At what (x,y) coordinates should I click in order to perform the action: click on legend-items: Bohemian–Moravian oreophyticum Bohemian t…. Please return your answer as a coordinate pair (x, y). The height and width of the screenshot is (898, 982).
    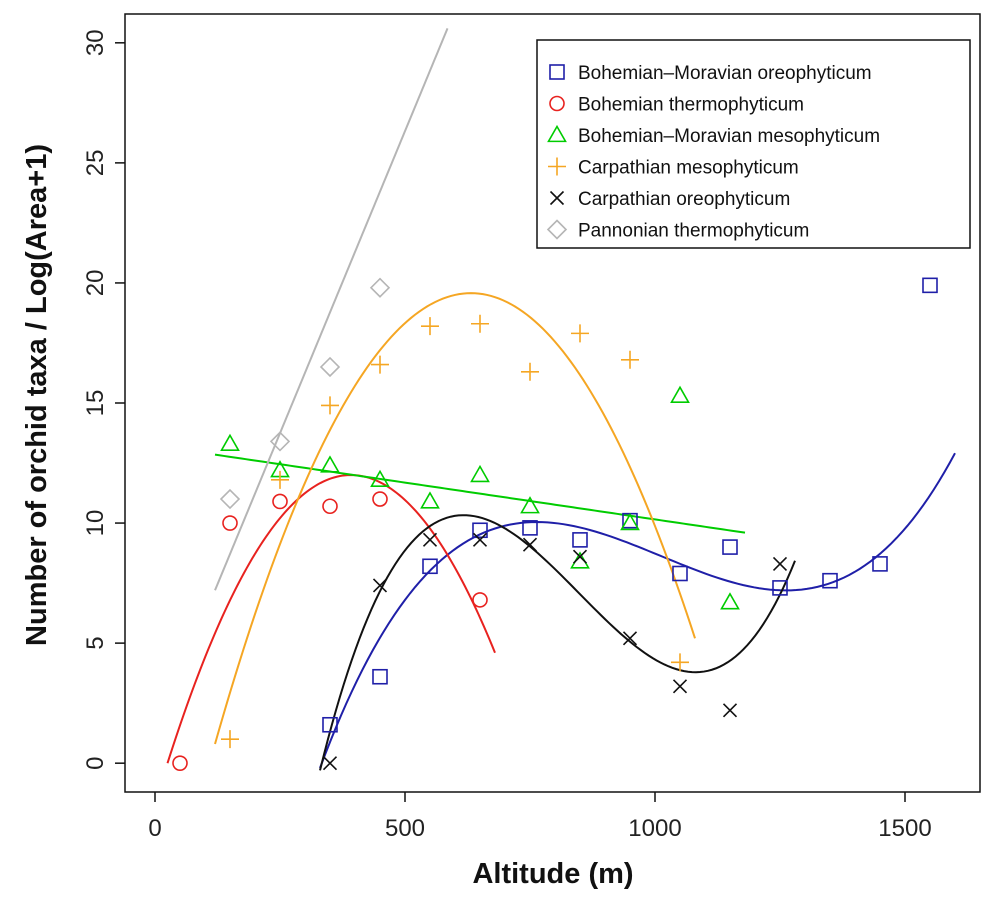
    Looking at the image, I should click on (713, 152).